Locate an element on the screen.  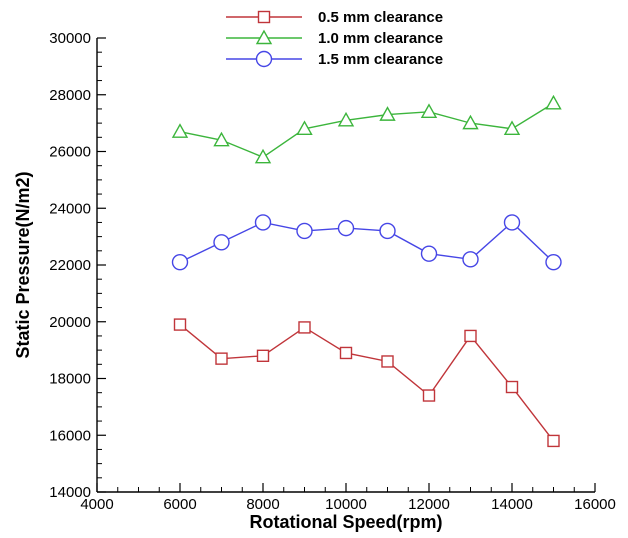
series-circle is located at coordinates (366, 242).